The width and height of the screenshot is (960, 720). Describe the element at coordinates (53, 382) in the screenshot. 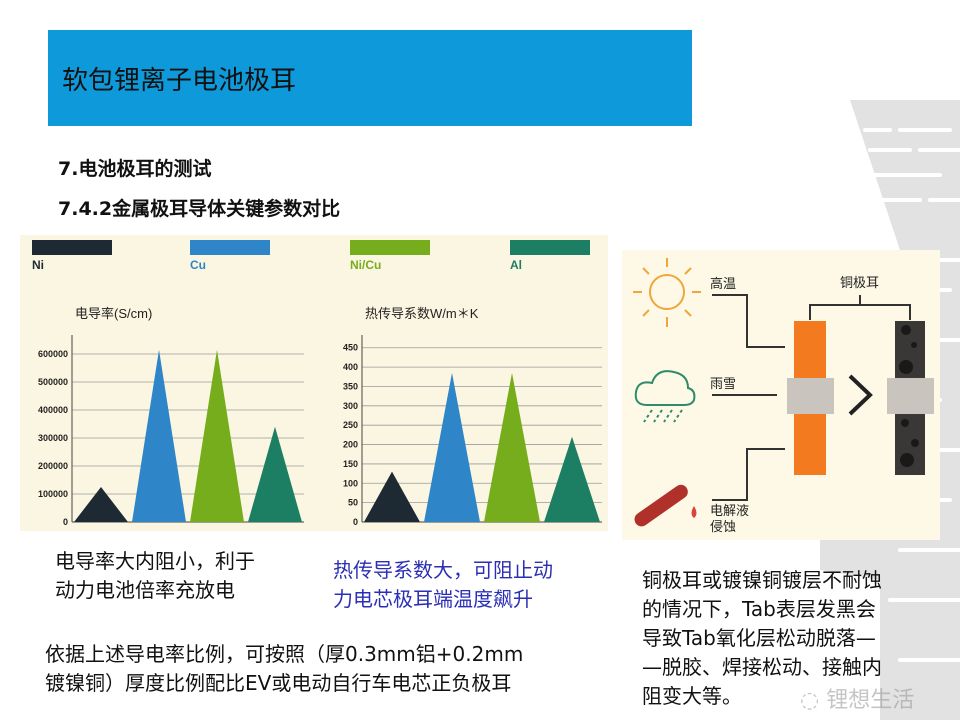

I see `y-tick-label: 500000` at that location.